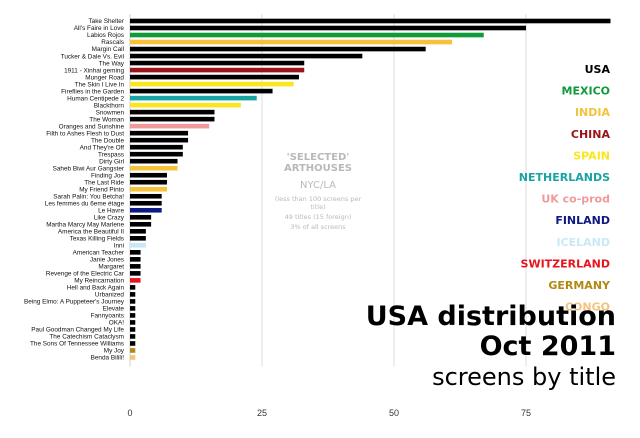 This screenshot has width=640, height=438. I want to click on x-tick-label: 75, so click(526, 413).